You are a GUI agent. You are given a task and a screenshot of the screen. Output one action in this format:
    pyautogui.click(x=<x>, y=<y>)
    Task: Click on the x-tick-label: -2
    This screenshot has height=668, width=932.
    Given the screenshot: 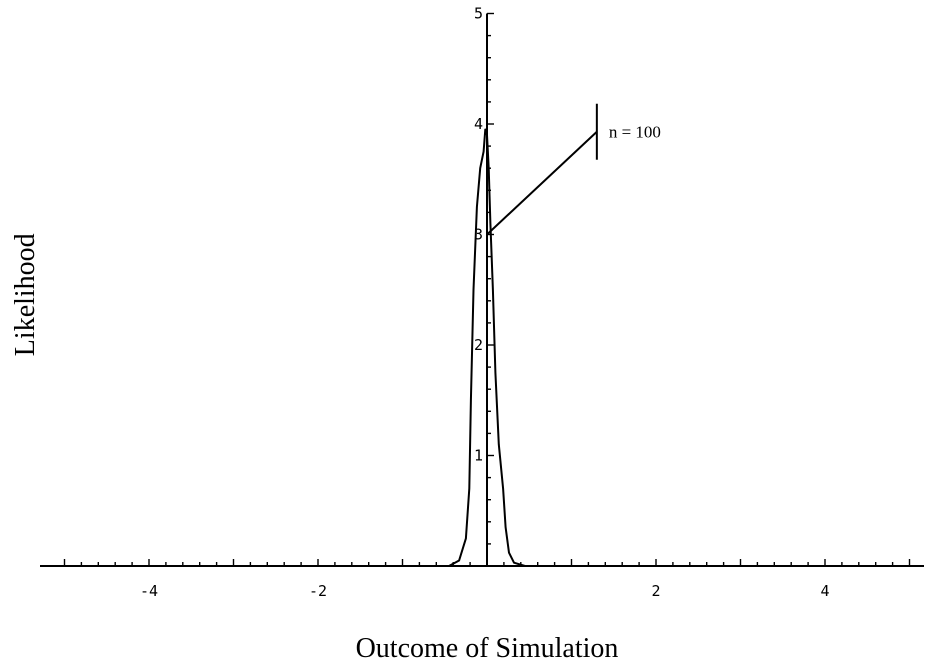 What is the action you would take?
    pyautogui.click(x=318, y=591)
    